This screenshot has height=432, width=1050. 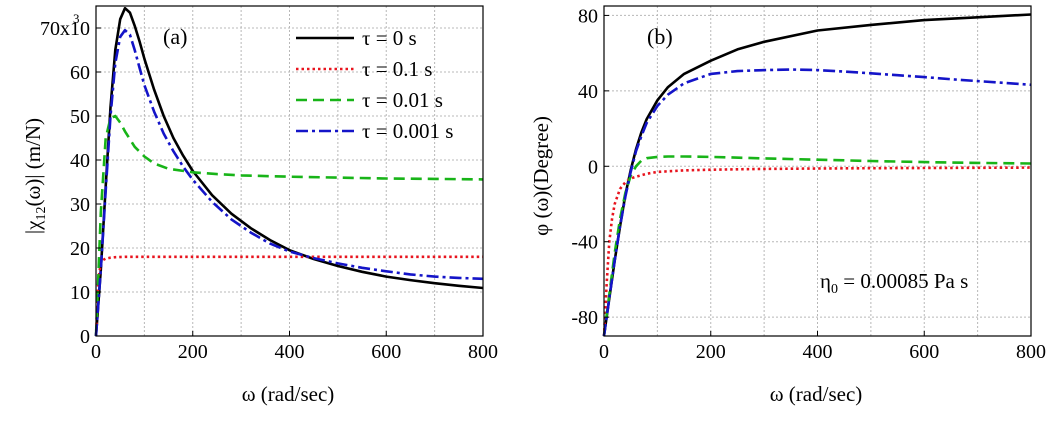 I want to click on panel-a-y-axis-title: |χ12(ω)| (m/N), so click(x=35, y=176).